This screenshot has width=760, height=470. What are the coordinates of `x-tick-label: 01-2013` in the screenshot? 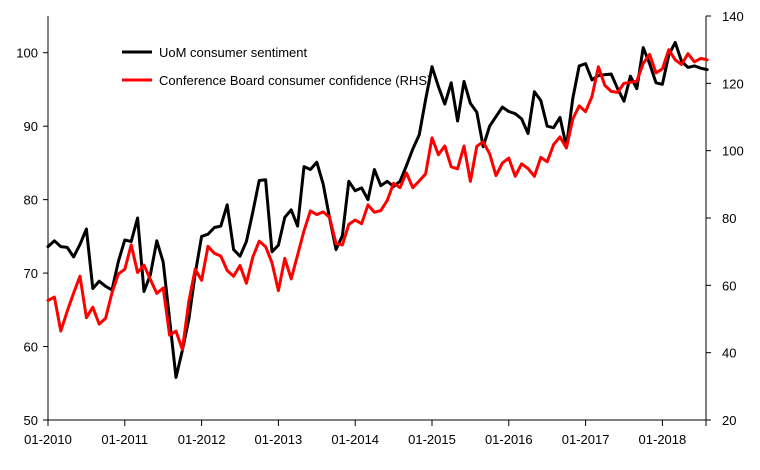 It's located at (279, 439).